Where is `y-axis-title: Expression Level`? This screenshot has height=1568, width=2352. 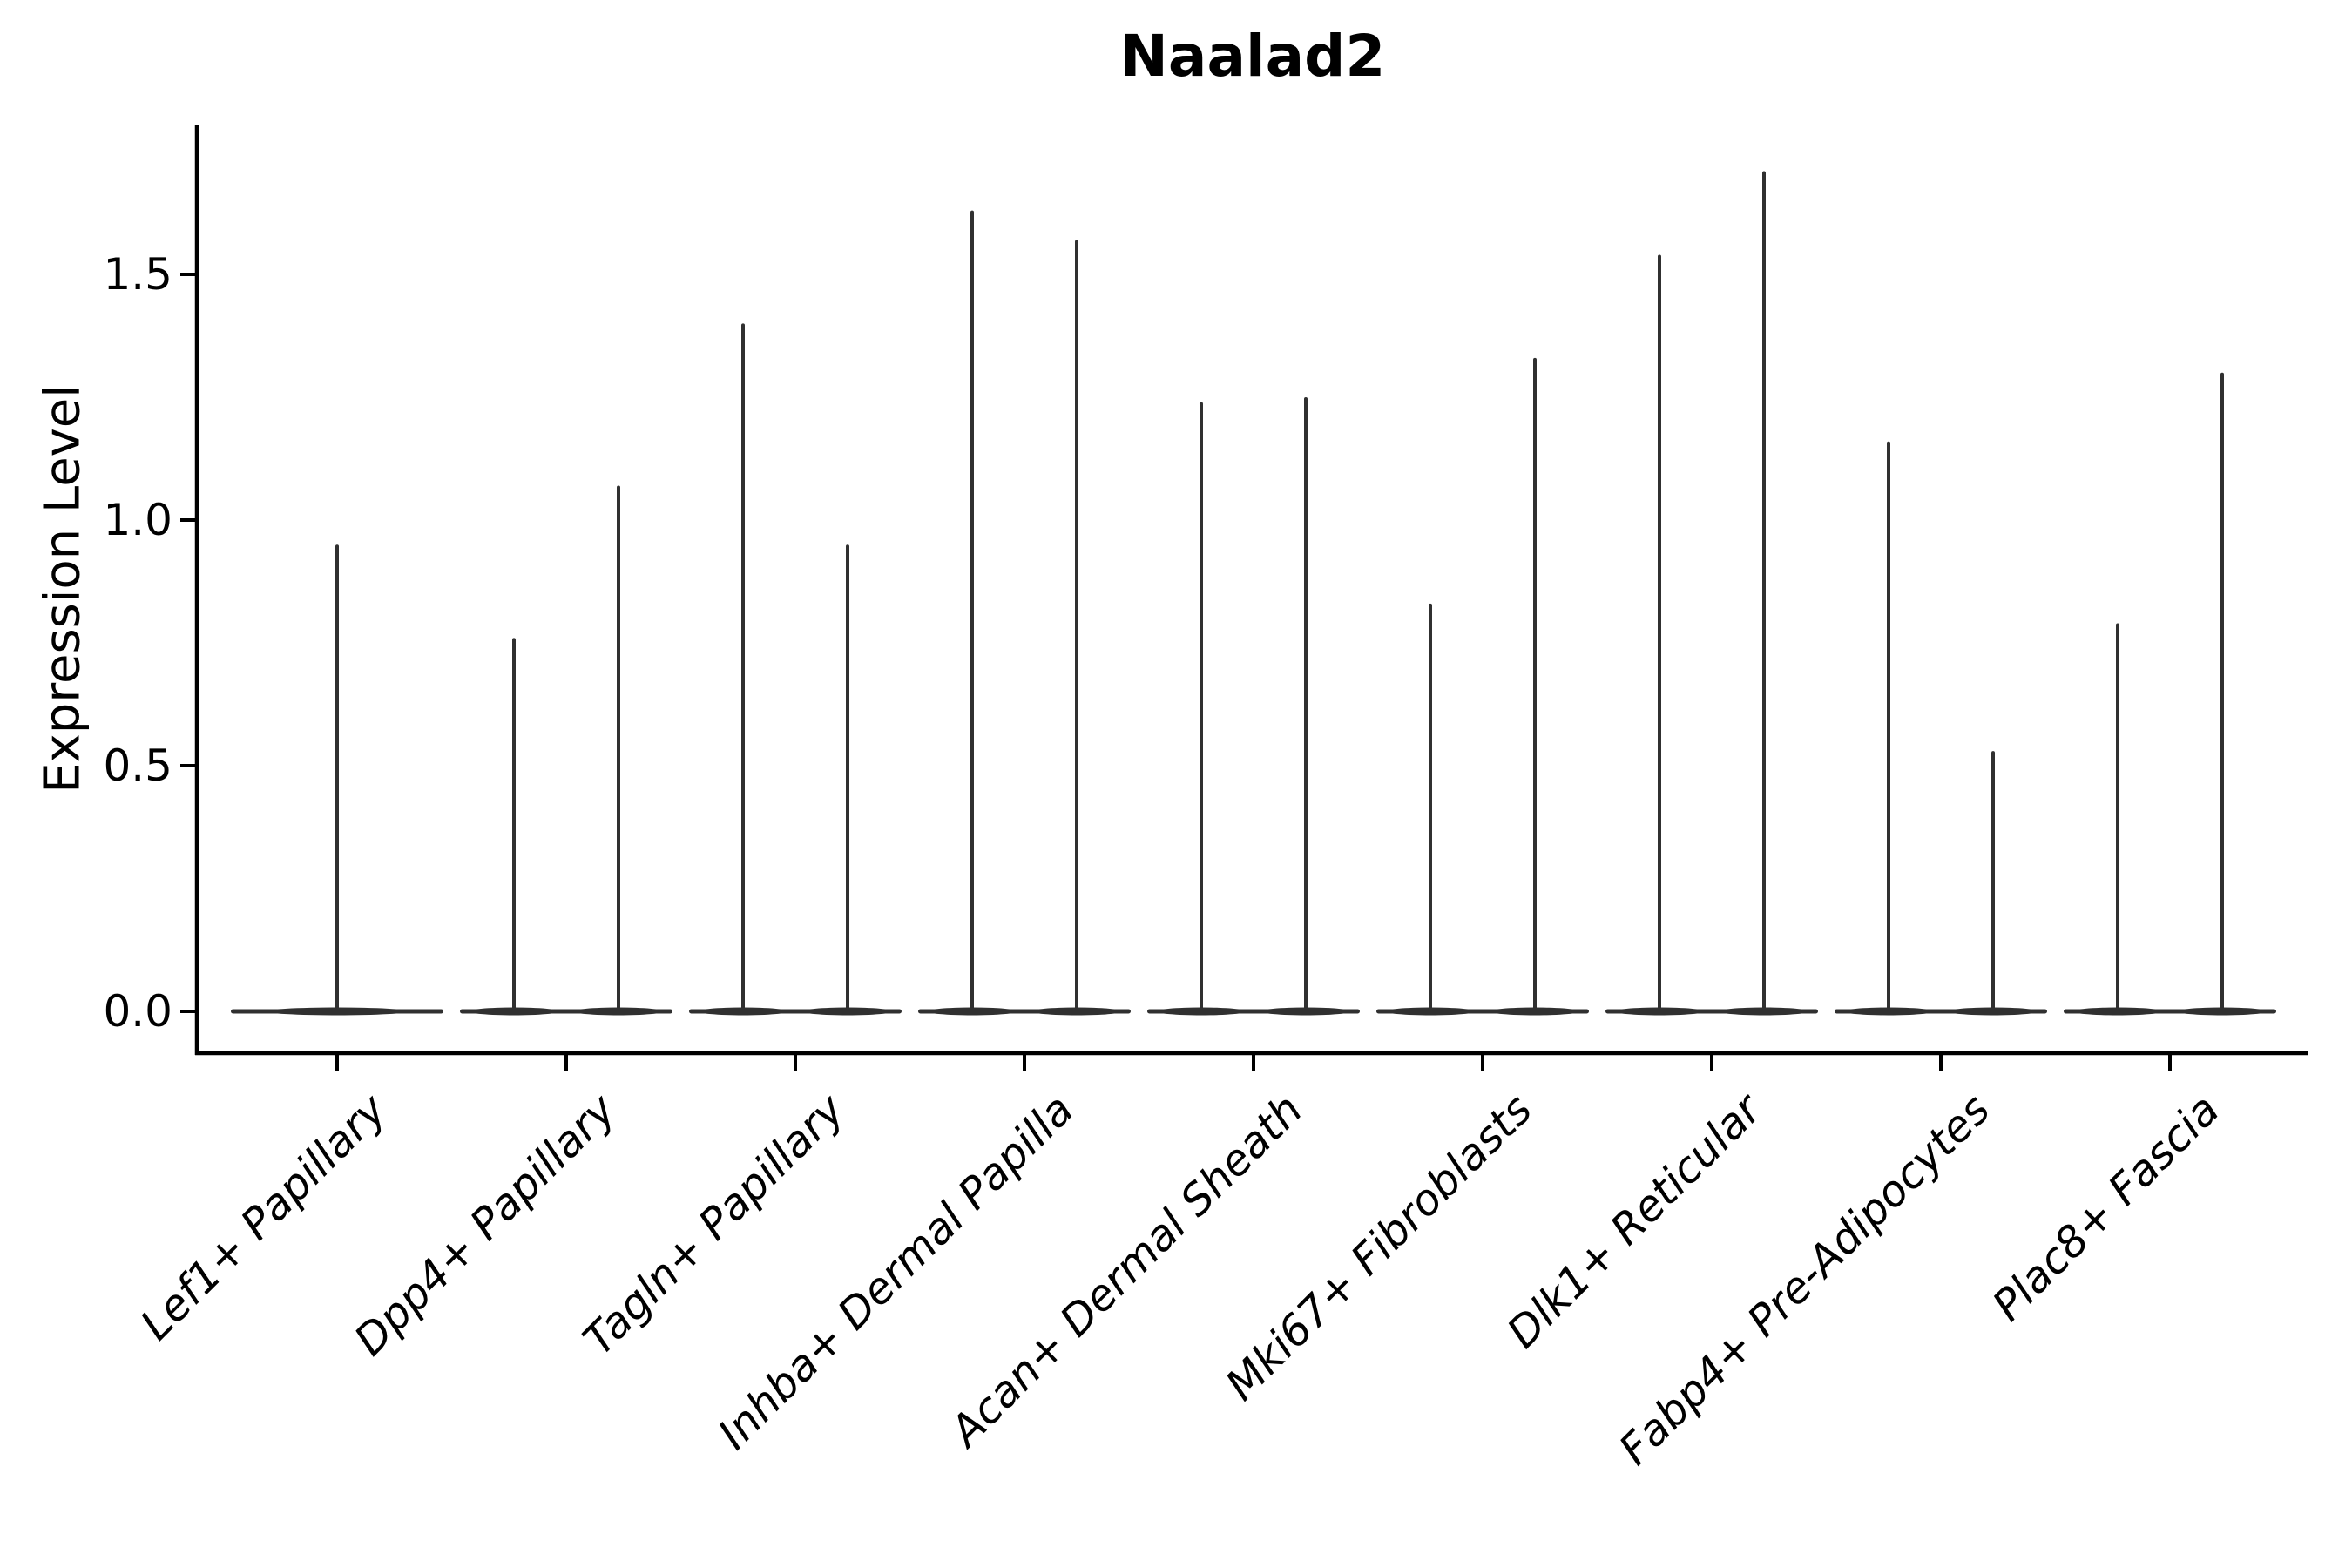
y-axis-title: Expression Level is located at coordinates (62, 589).